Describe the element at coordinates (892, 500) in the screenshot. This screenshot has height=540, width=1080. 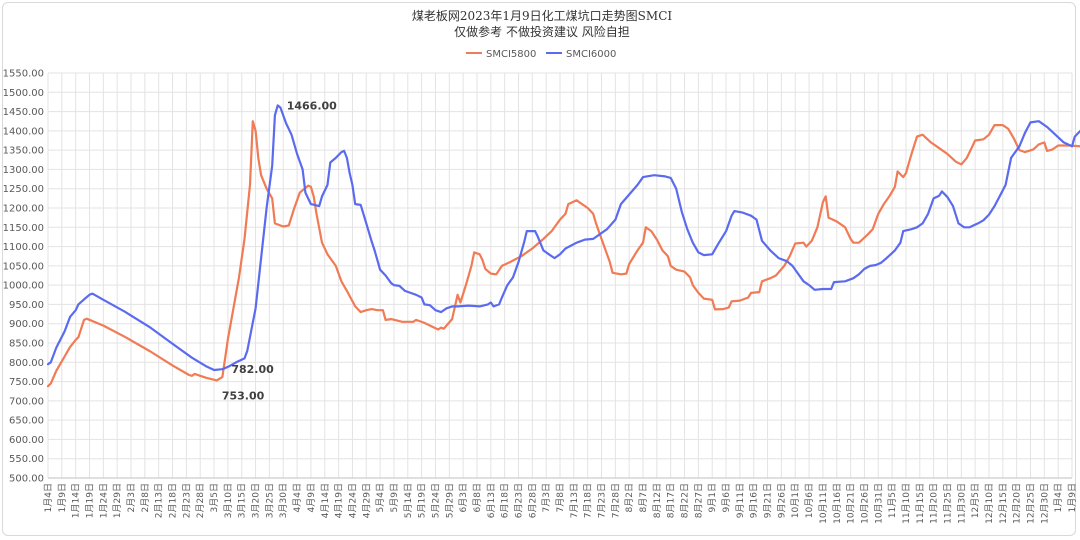
I see `x-tick-label: 11月5日` at that location.